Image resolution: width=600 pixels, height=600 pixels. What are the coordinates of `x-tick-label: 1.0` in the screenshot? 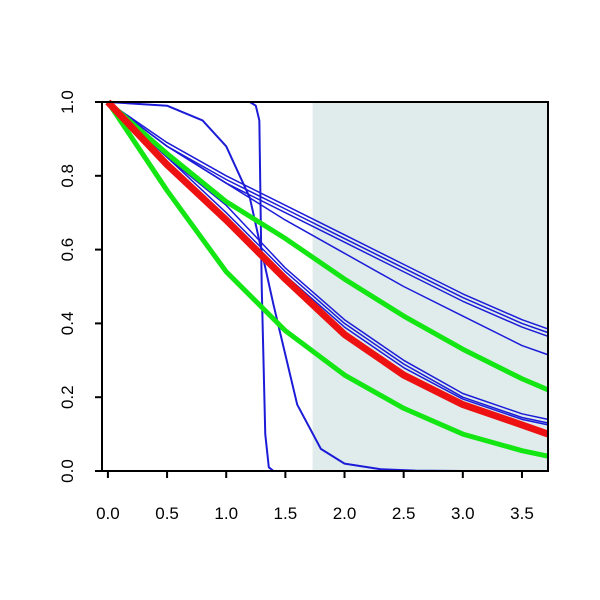 It's located at (226, 513).